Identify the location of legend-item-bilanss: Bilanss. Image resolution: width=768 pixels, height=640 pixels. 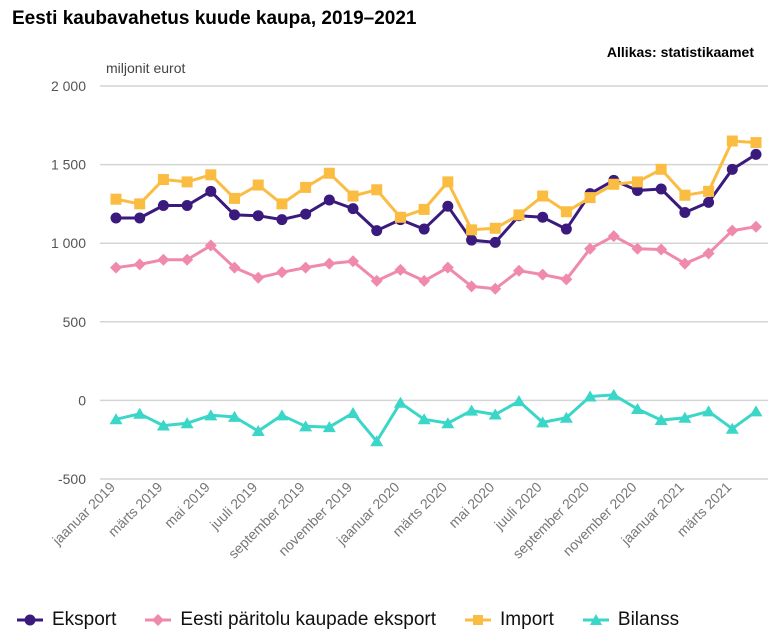
(630, 620).